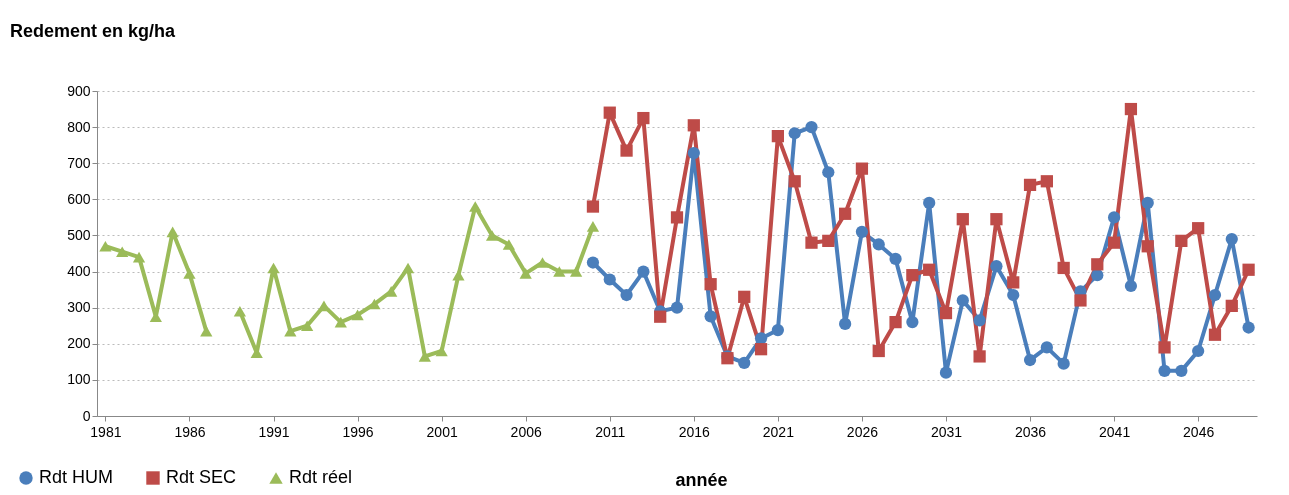  What do you see at coordinates (79, 162) in the screenshot?
I see `y-tick-label: 700` at bounding box center [79, 162].